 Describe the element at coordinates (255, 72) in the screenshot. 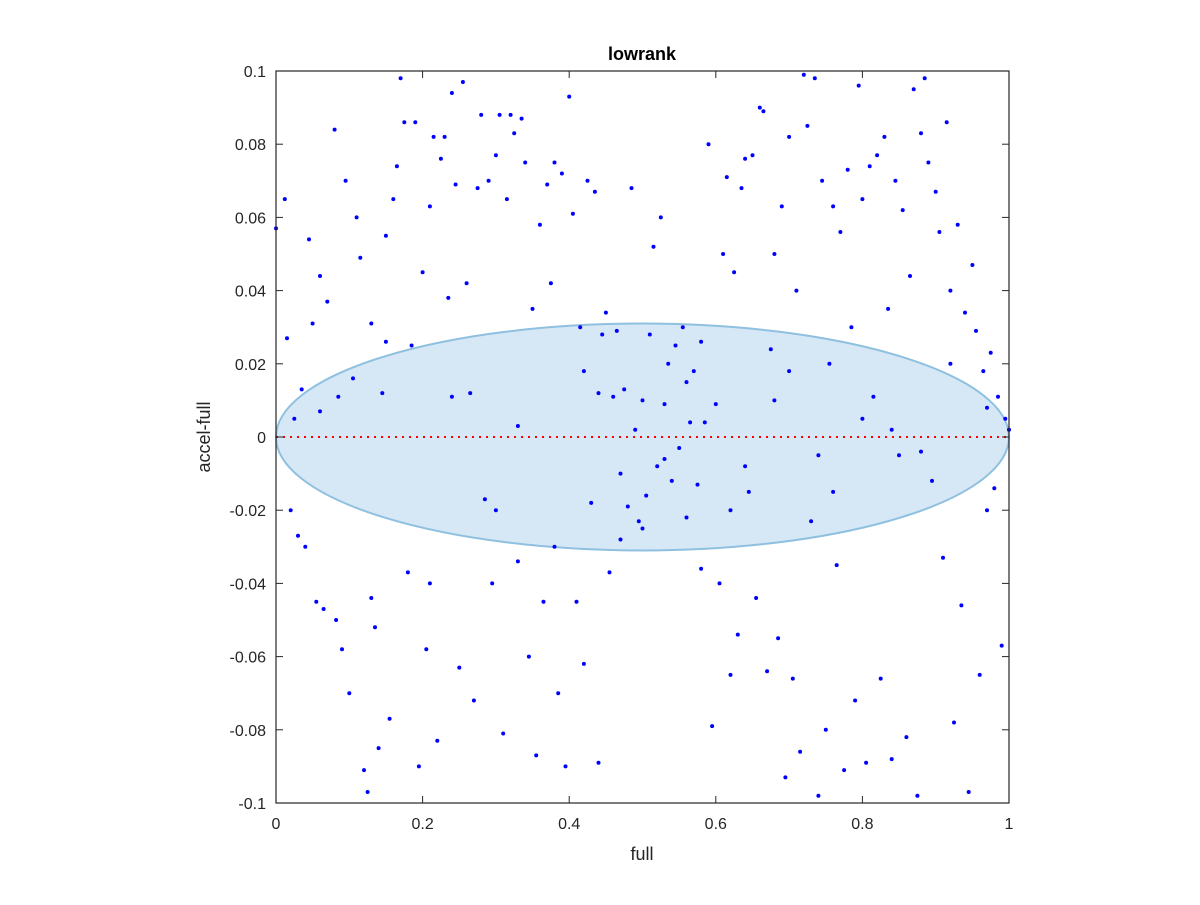

I see `y-tick-label: 0.1` at that location.